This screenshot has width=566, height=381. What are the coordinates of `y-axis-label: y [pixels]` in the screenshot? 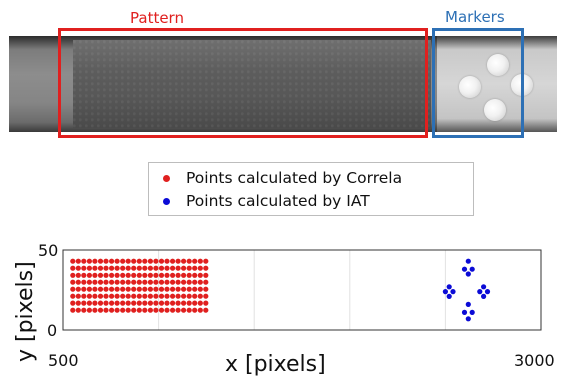 It's located at (25, 311).